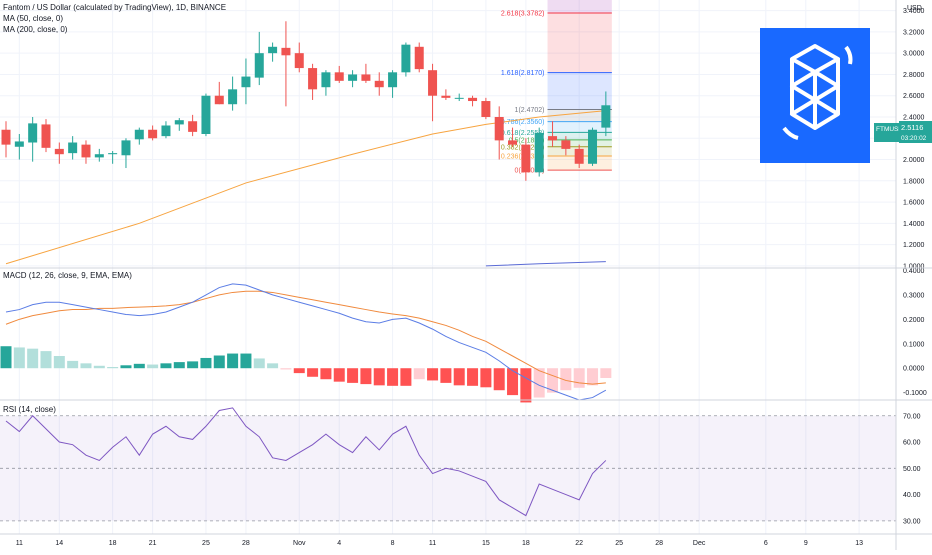 Image resolution: width=932 pixels, height=555 pixels. What do you see at coordinates (914, 224) in the screenshot?
I see `price-tick-label: 1.4000` at bounding box center [914, 224].